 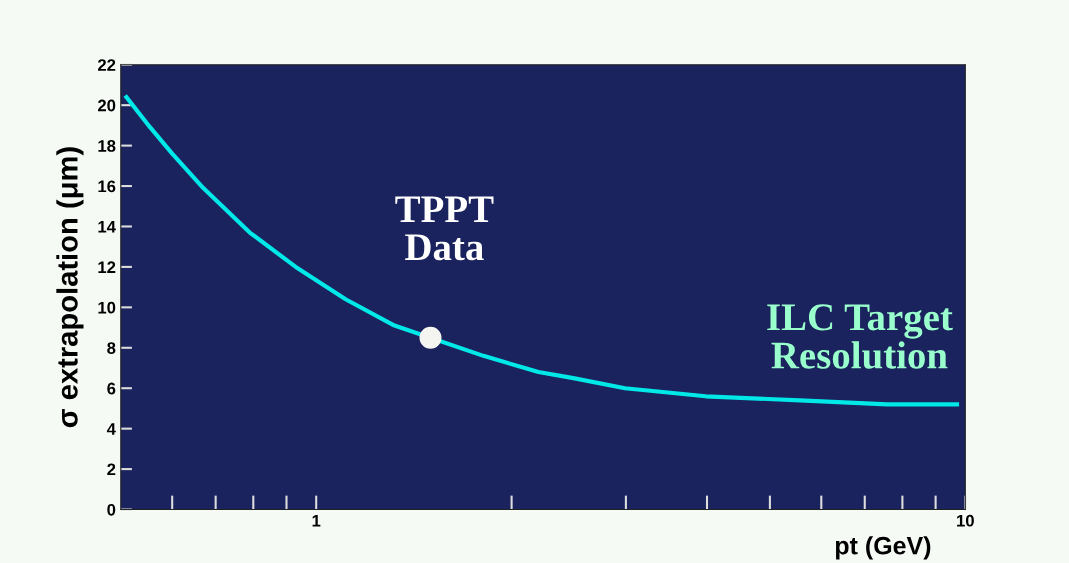 What do you see at coordinates (107, 146) in the screenshot?
I see `y-tick-label: 18` at bounding box center [107, 146].